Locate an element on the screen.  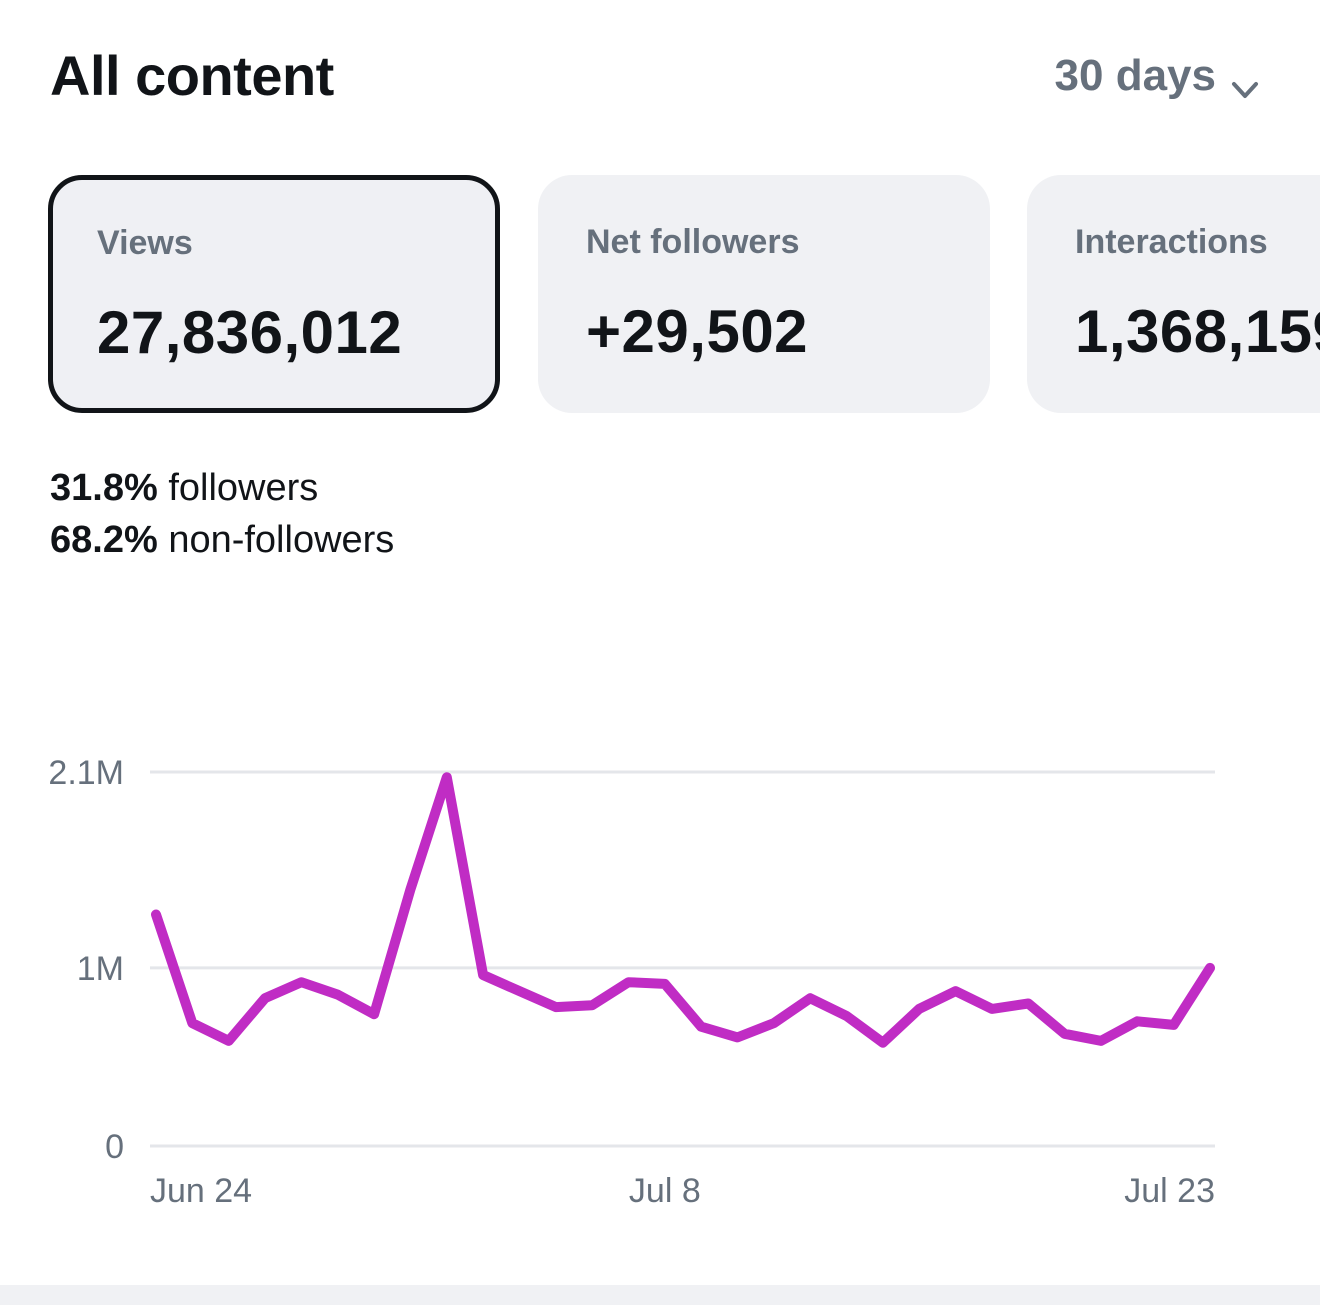
x-tick-label: Jul 8 is located at coordinates (665, 1191).